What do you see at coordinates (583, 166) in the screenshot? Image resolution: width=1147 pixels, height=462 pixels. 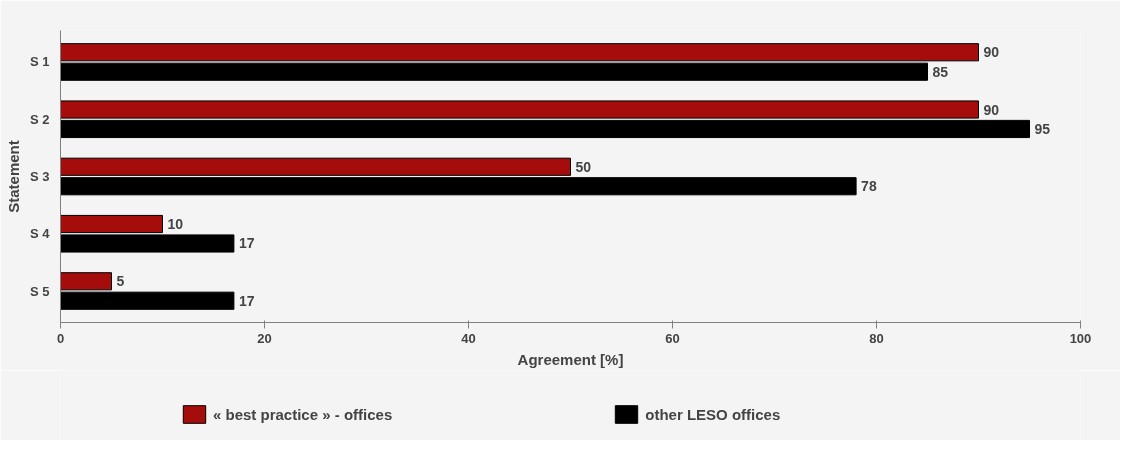 I see `data-label: 50` at bounding box center [583, 166].